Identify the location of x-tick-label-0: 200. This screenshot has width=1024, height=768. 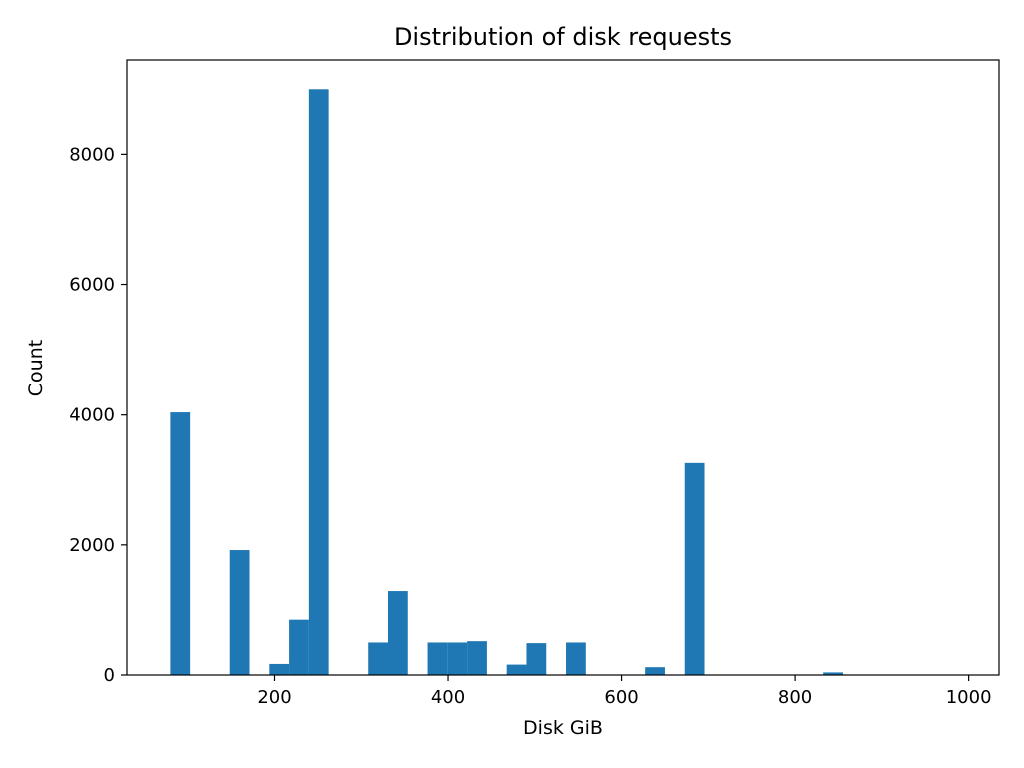
(274, 697).